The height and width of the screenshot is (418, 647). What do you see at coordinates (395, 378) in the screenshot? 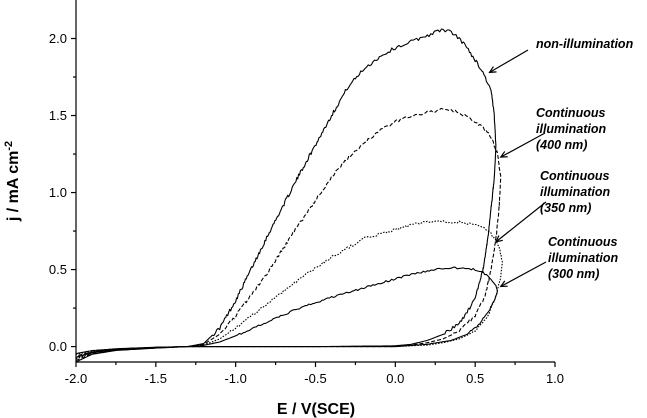
I see `x-tick-label: 0.0` at bounding box center [395, 378].